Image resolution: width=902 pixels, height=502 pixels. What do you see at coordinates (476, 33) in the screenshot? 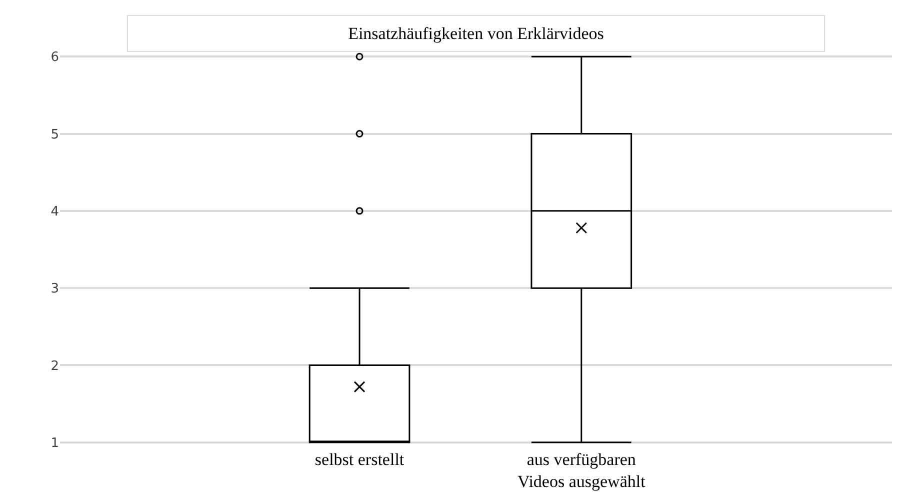
I see `chart-title: Einsatzhäufigkeiten von Erklärvideos` at bounding box center [476, 33].